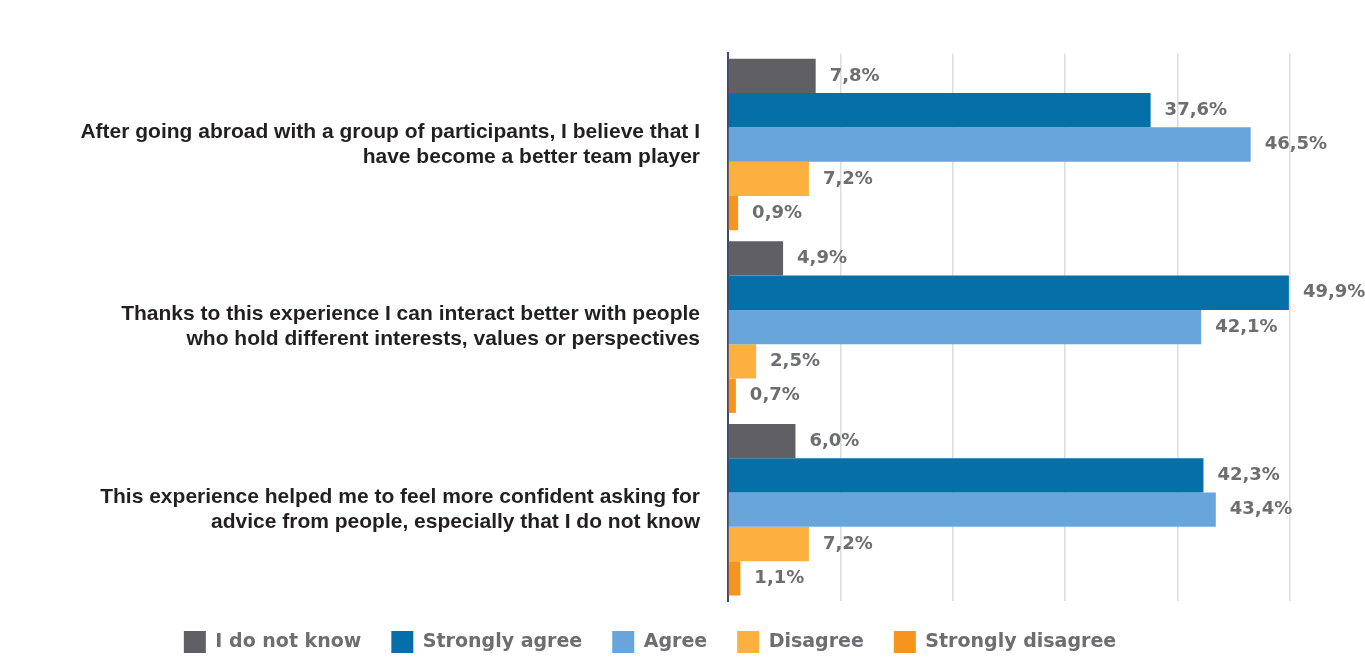 This screenshot has height=663, width=1365. What do you see at coordinates (854, 74) in the screenshot?
I see `data-label: 7,8%` at bounding box center [854, 74].